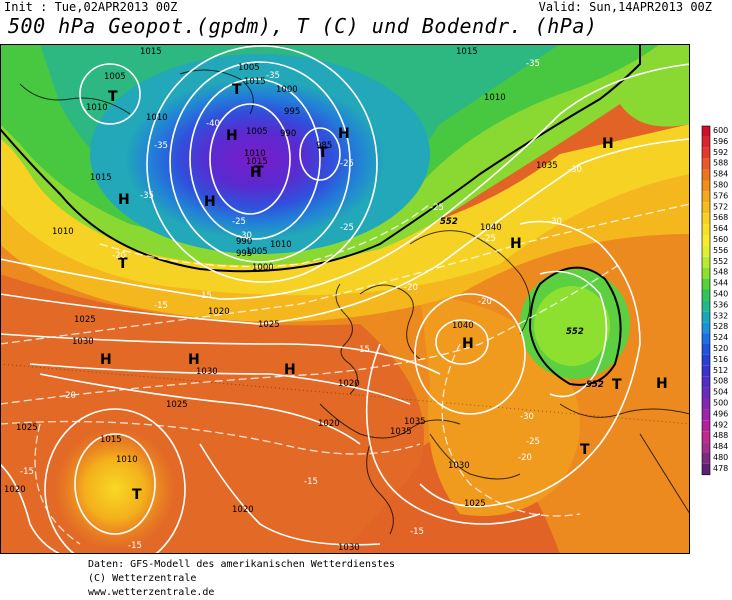 The height and width of the screenshot is (600, 732). Describe the element at coordinates (720, 163) in the screenshot. I see `legend-label: 588` at that location.